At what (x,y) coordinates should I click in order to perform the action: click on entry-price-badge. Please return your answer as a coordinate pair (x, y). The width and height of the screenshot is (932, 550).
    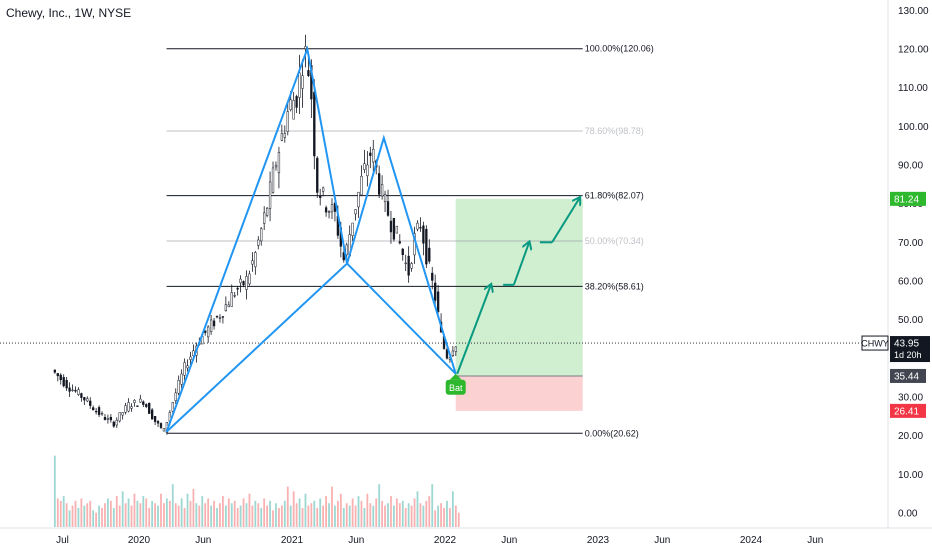
    Looking at the image, I should click on (908, 375).